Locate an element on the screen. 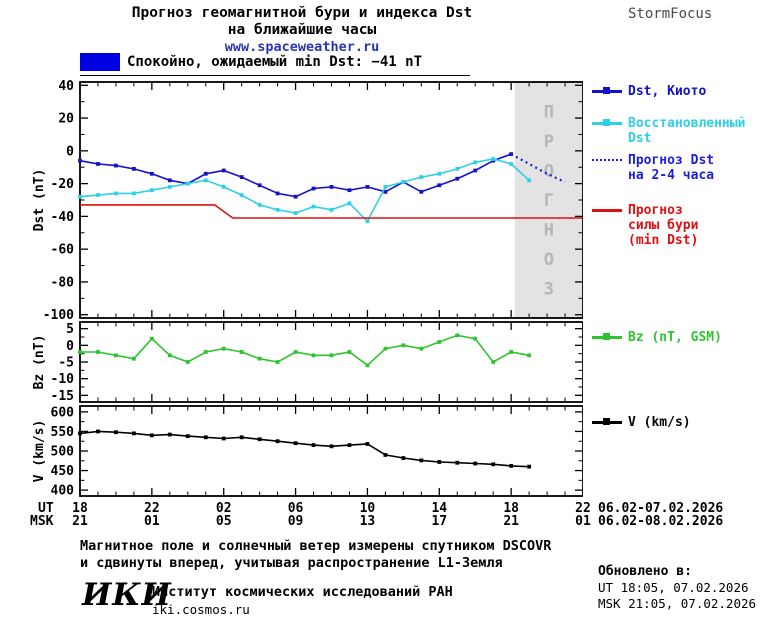 The image size is (760, 620). ut-tick: 10 is located at coordinates (367, 508).